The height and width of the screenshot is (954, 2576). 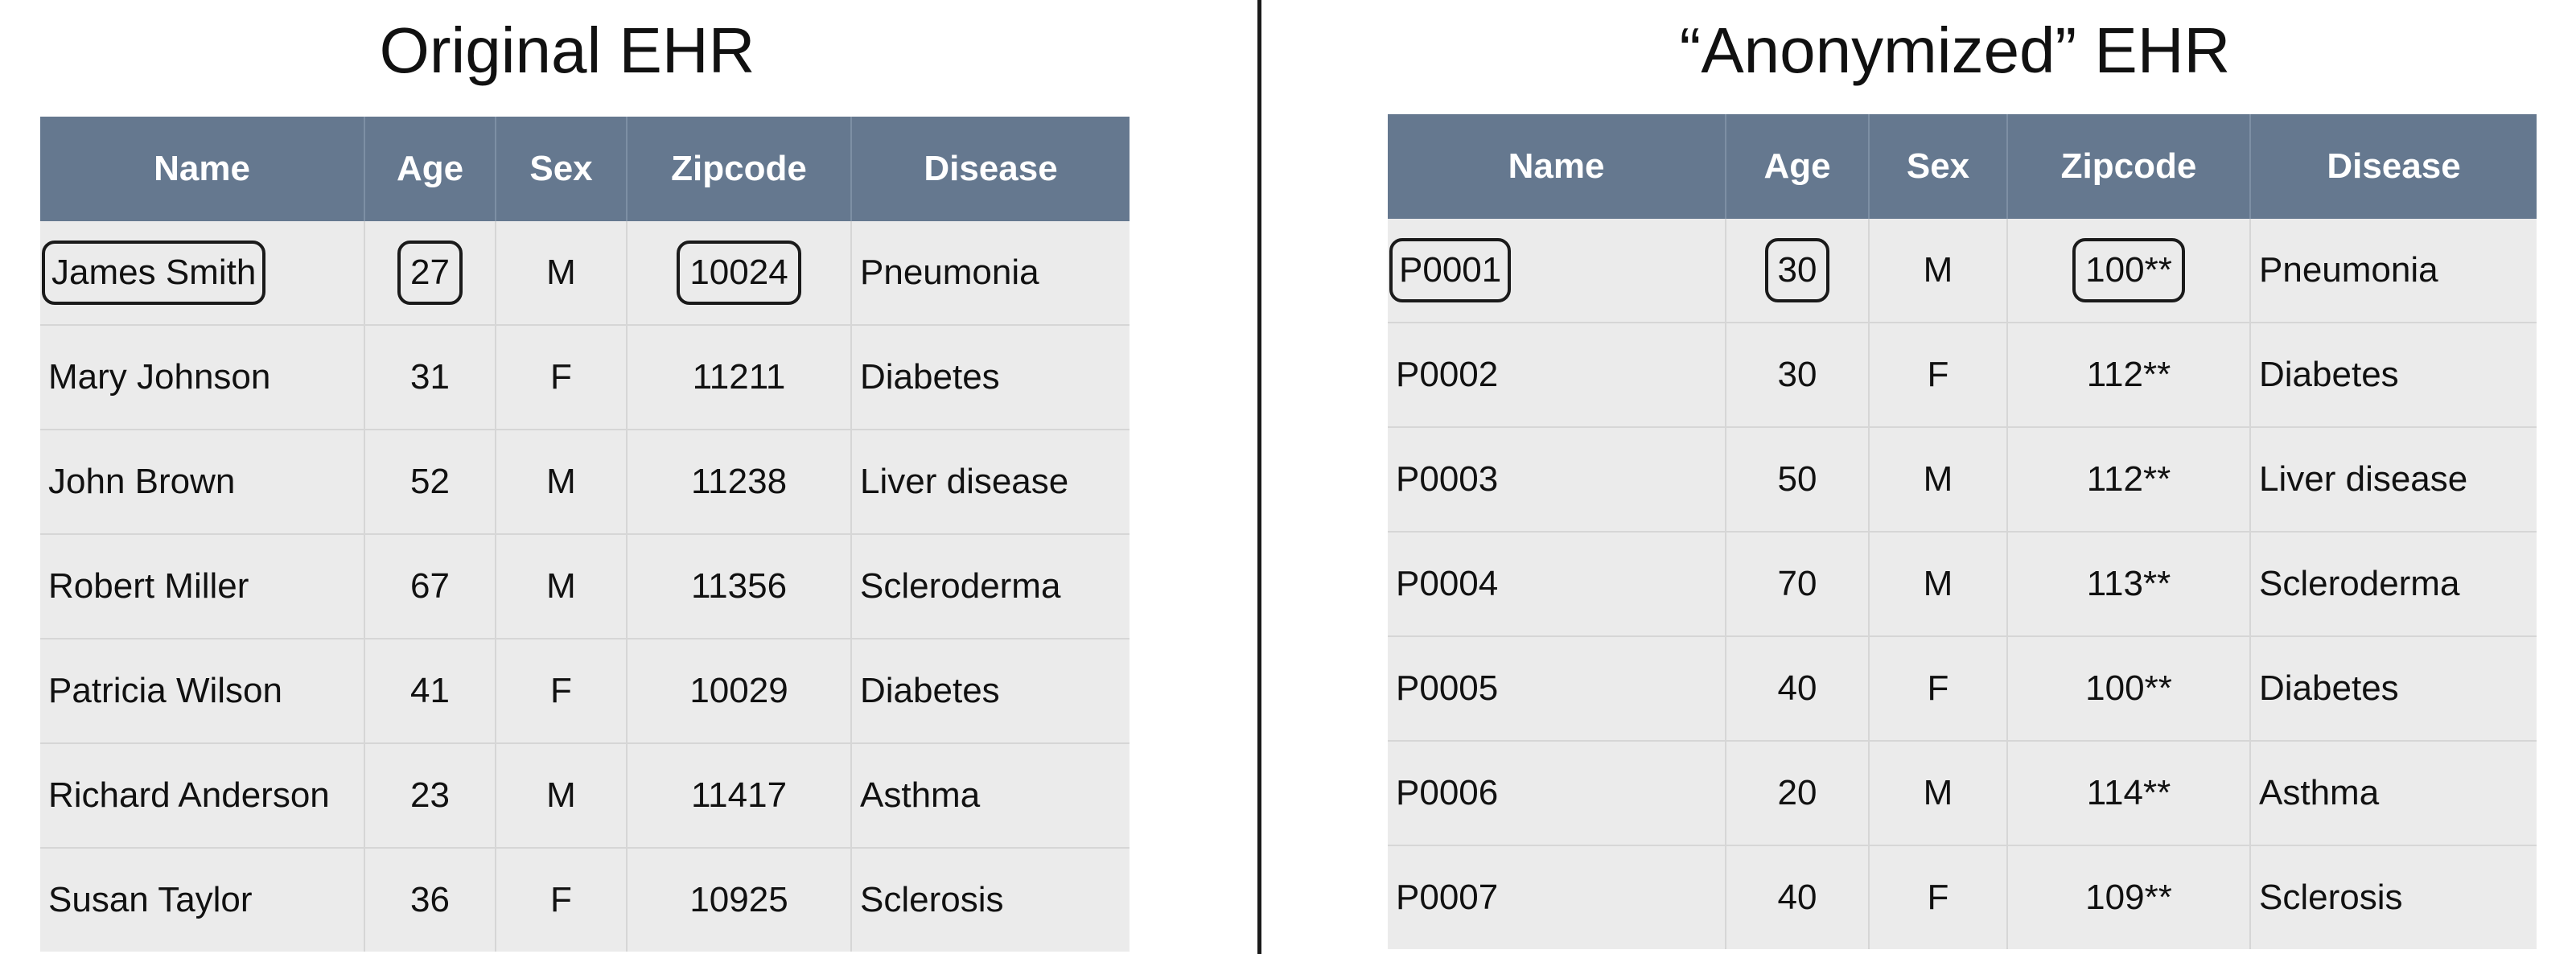 What do you see at coordinates (1557, 374) in the screenshot?
I see `cell-name: P0002` at bounding box center [1557, 374].